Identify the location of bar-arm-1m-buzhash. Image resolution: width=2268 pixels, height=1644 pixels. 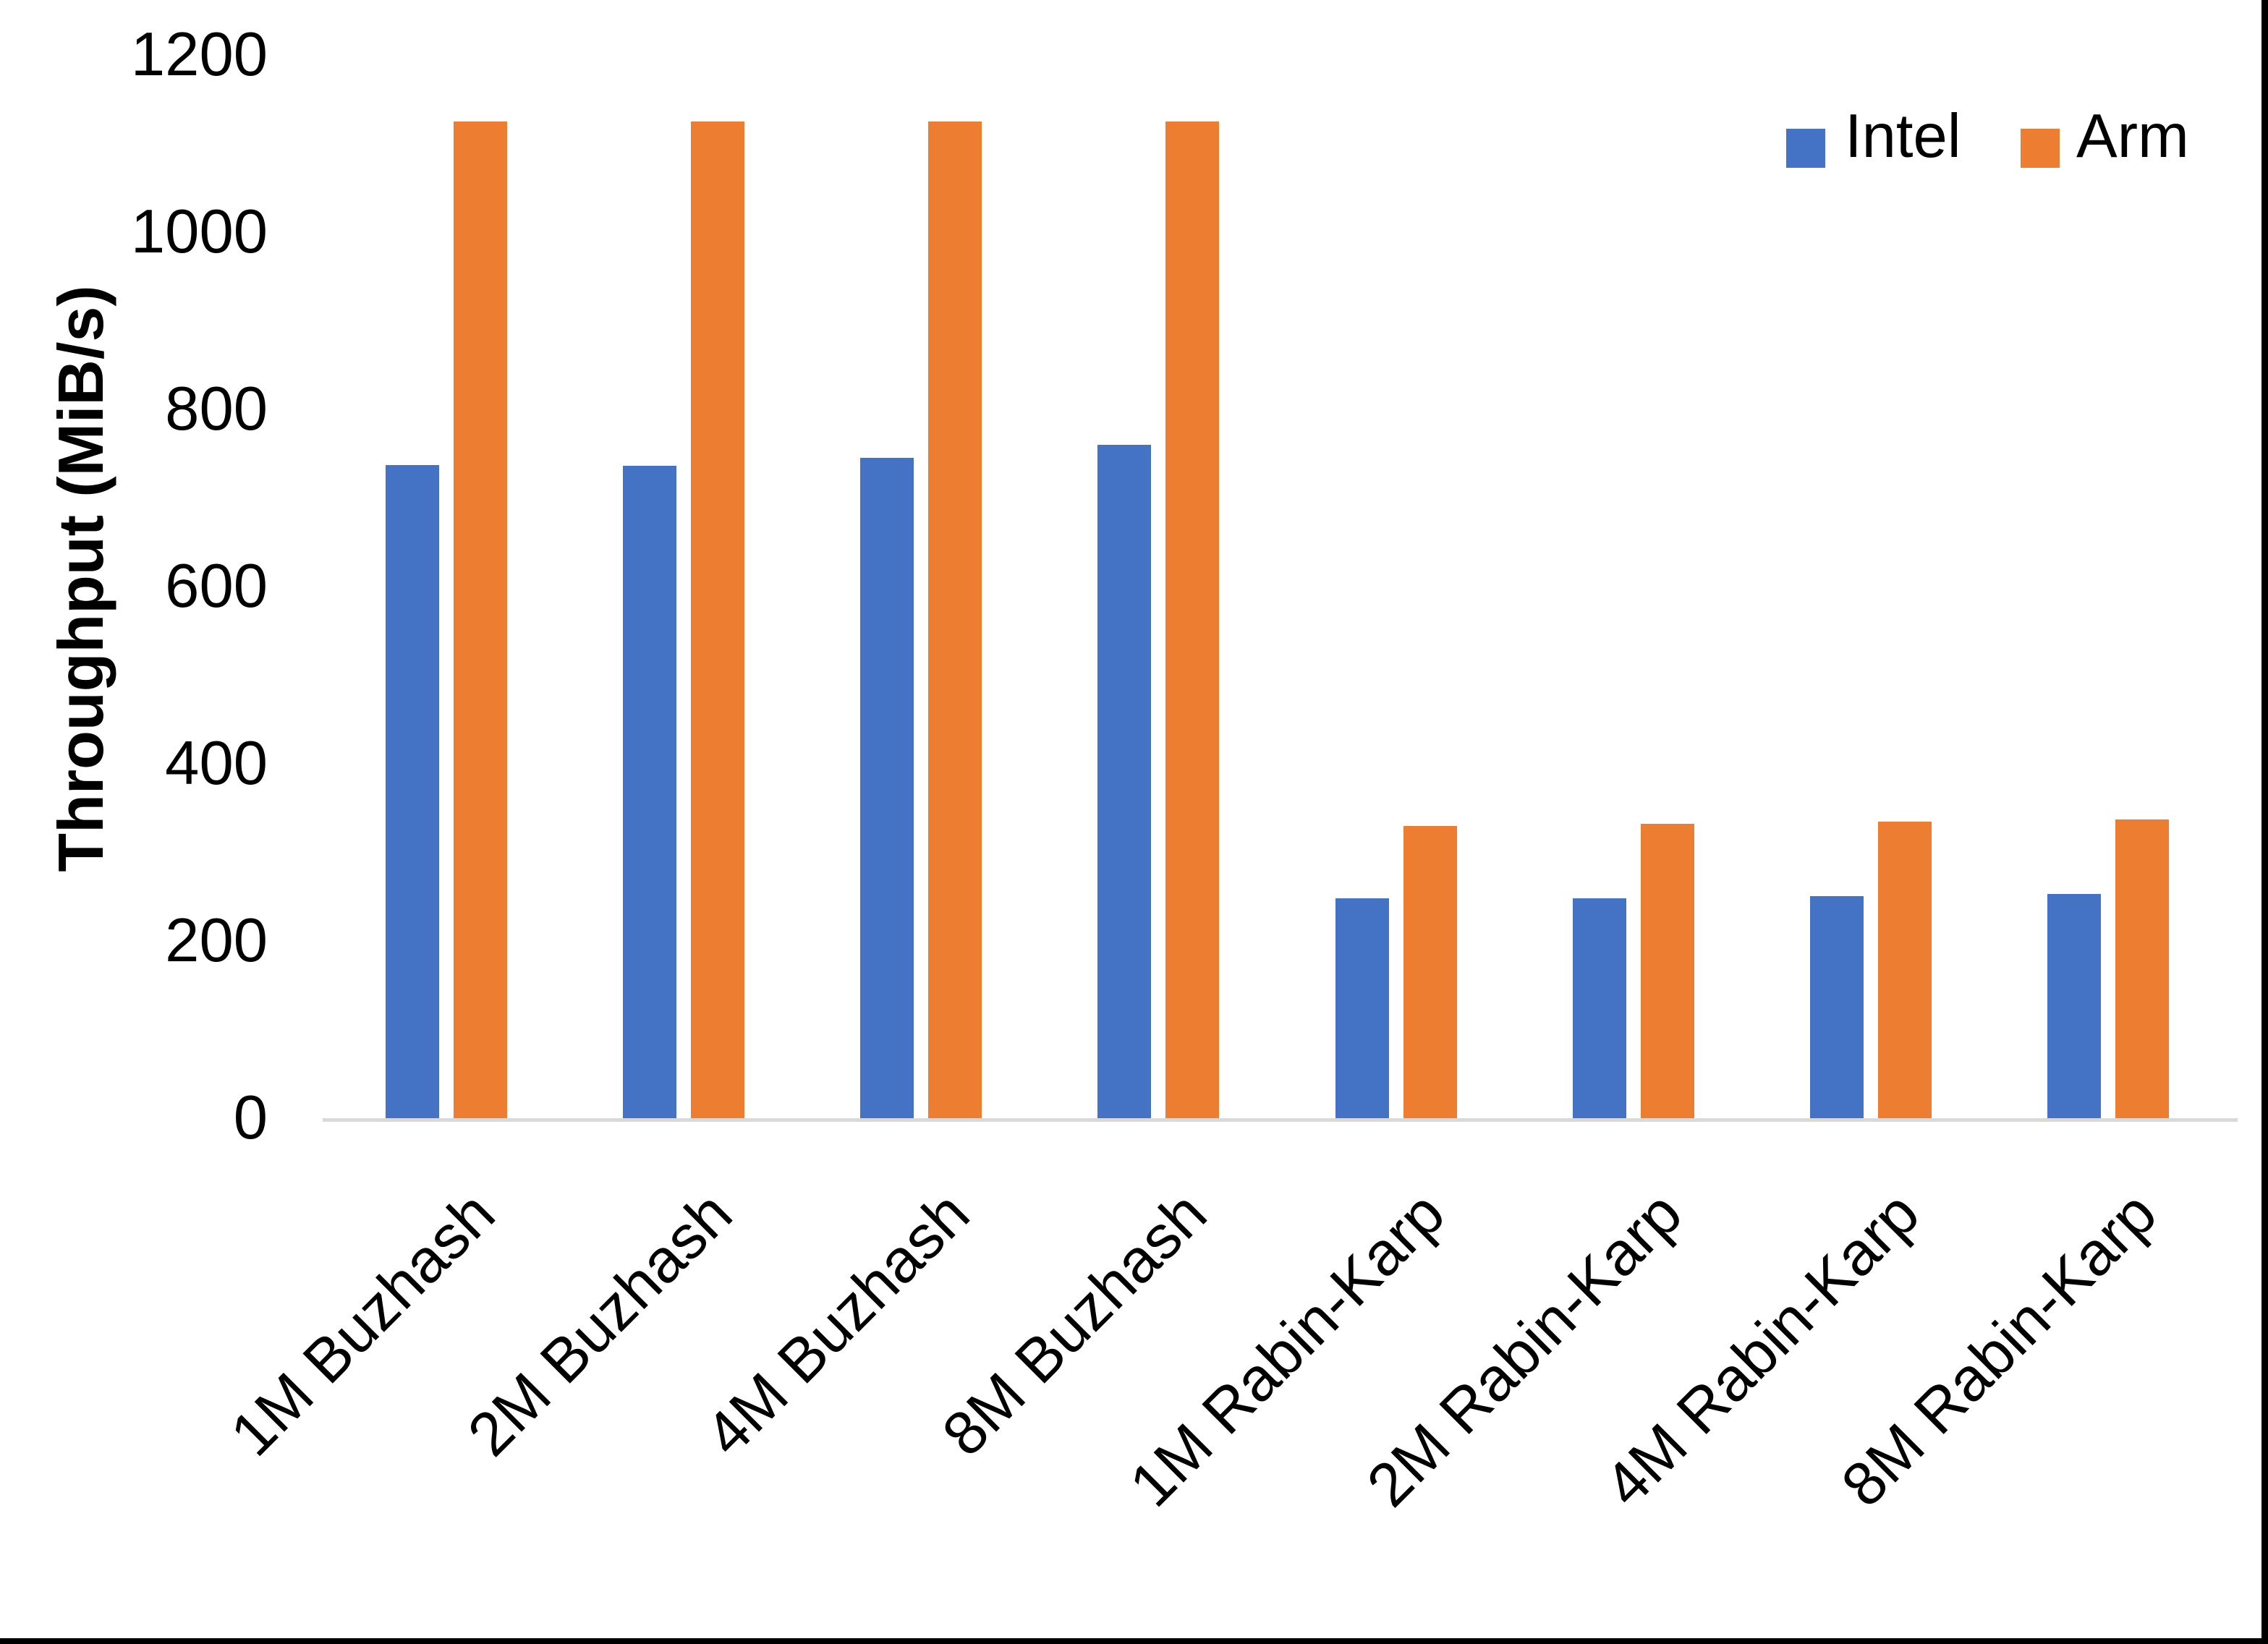
(481, 620).